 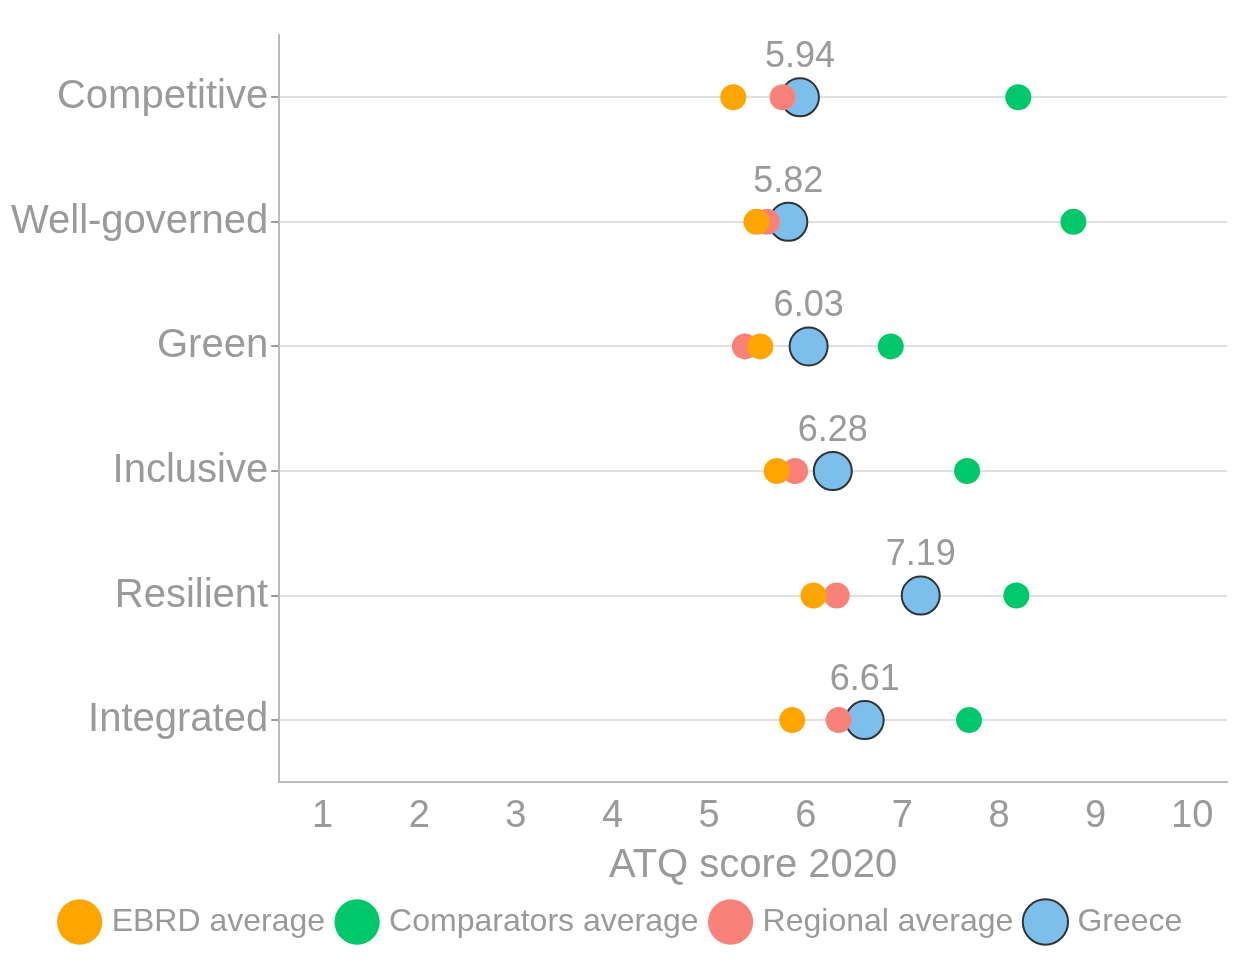 What do you see at coordinates (888, 919) in the screenshot?
I see `legend-label: Regional average` at bounding box center [888, 919].